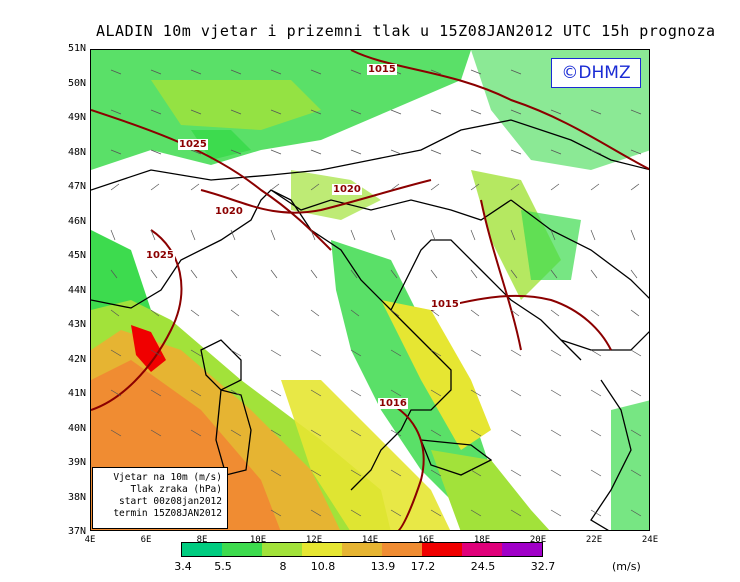  What do you see at coordinates (76, 428) in the screenshot?
I see `lat-label: 40N` at bounding box center [76, 428].